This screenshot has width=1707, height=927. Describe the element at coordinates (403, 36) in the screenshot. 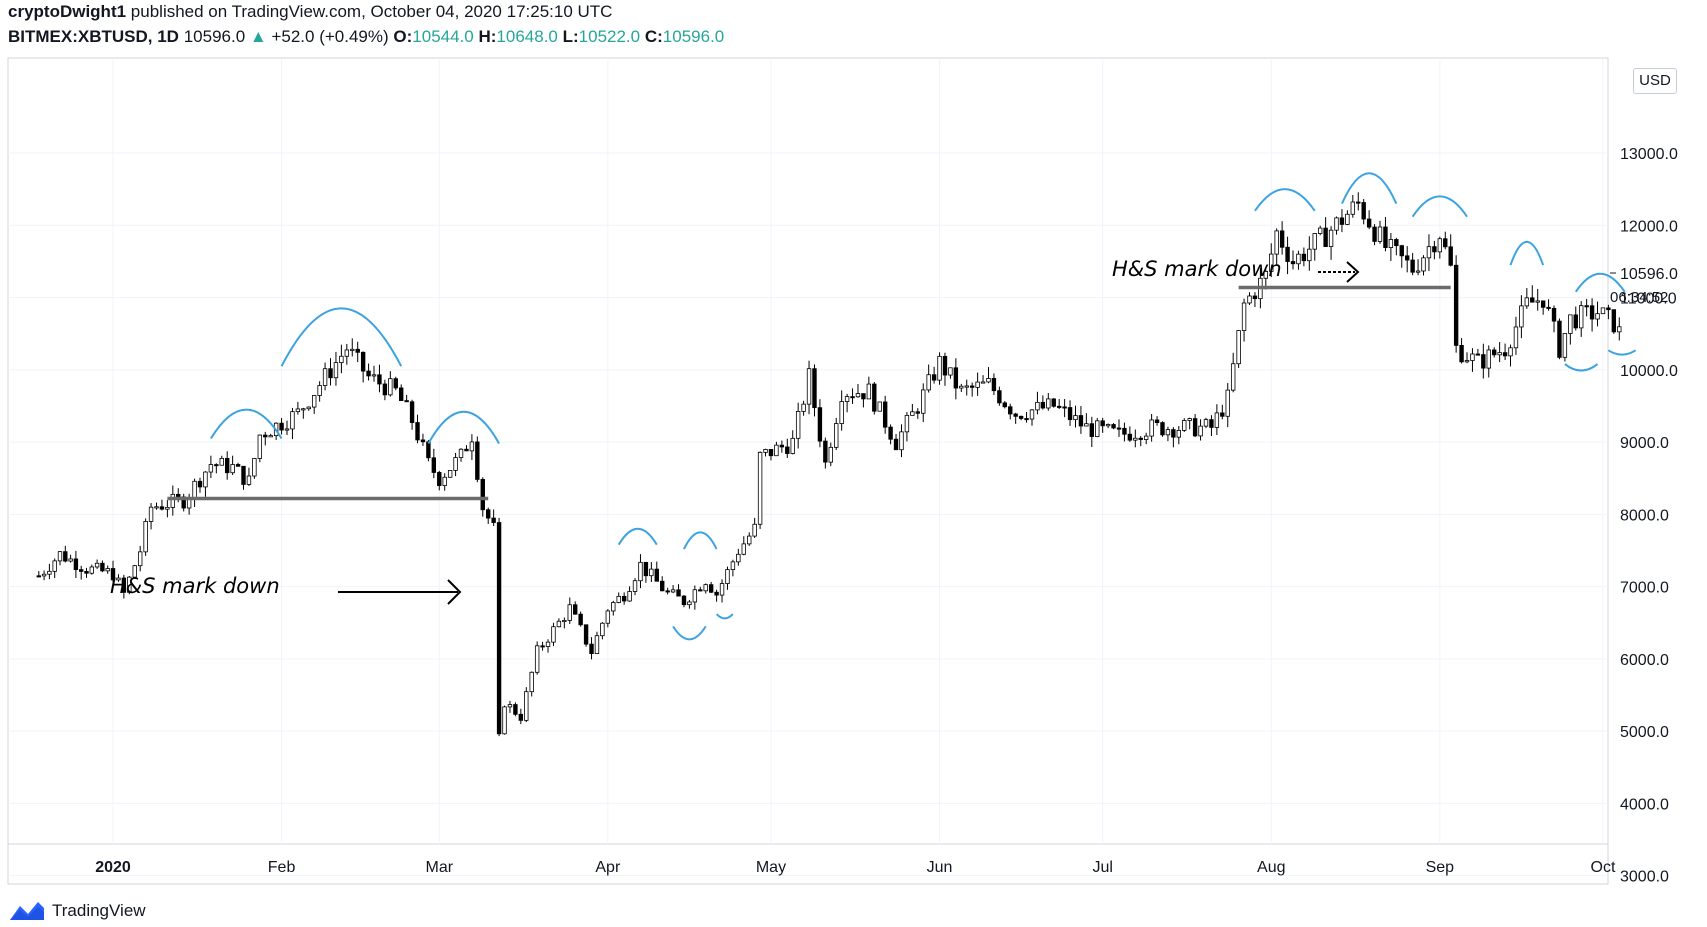

I see `open-label: O:` at that location.